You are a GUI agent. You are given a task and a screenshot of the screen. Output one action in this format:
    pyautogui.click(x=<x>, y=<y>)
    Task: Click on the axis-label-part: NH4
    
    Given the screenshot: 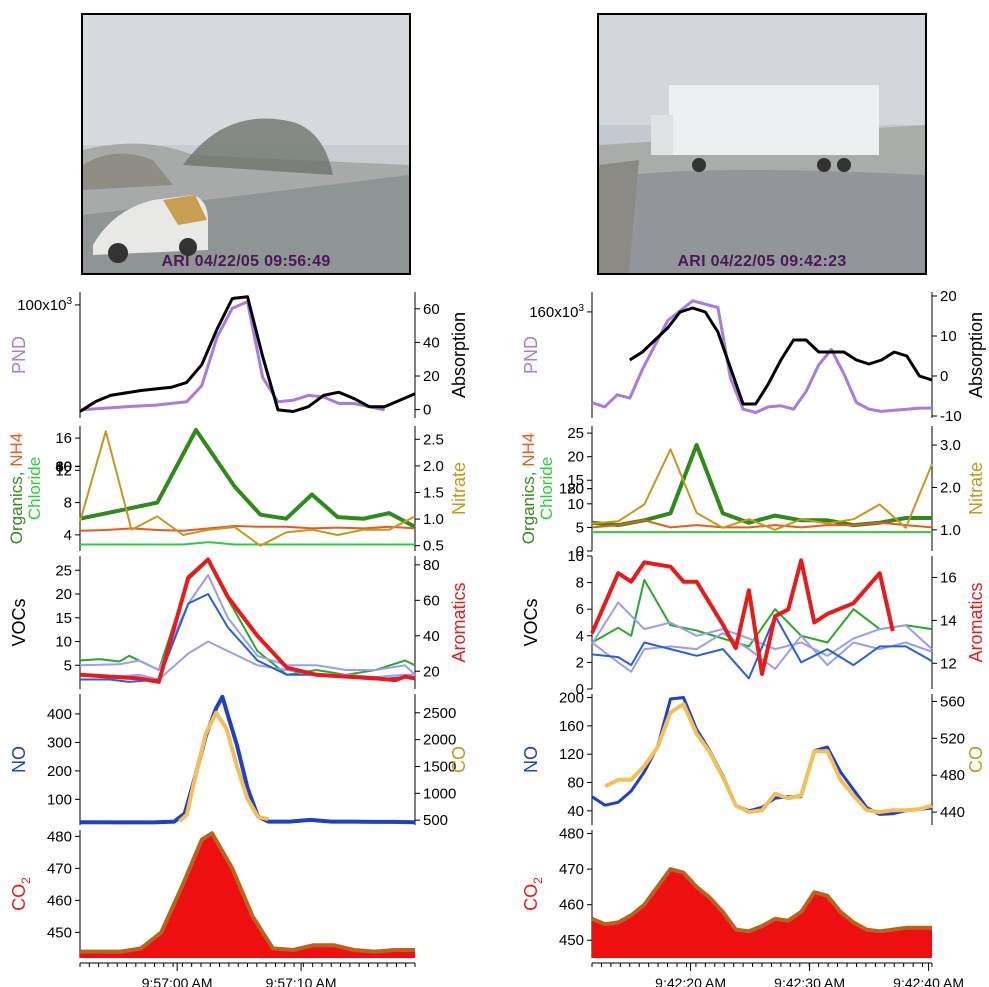 What is the action you would take?
    pyautogui.click(x=528, y=450)
    